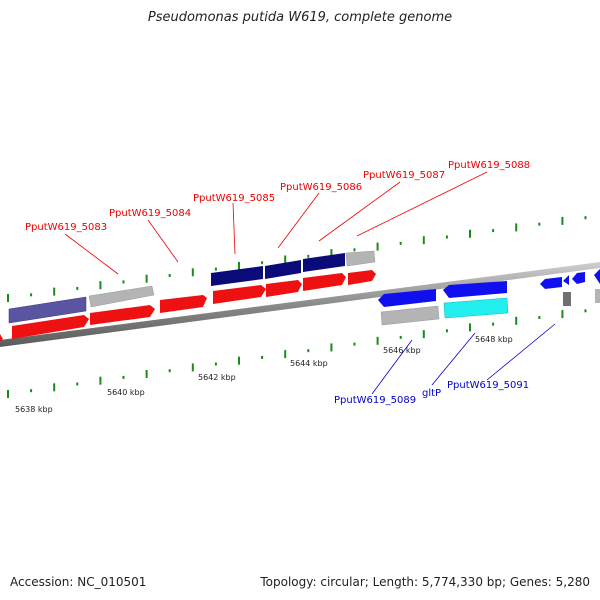  What do you see at coordinates (489, 165) in the screenshot?
I see `gene-label: PputW619_5088` at bounding box center [489, 165].